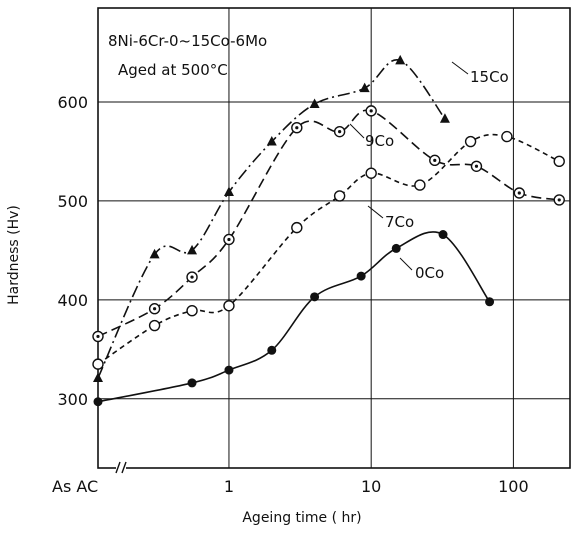 This screenshot has width=574, height=533. What do you see at coordinates (379, 141) in the screenshot?
I see `series-label-9co: 9Co` at bounding box center [379, 141].